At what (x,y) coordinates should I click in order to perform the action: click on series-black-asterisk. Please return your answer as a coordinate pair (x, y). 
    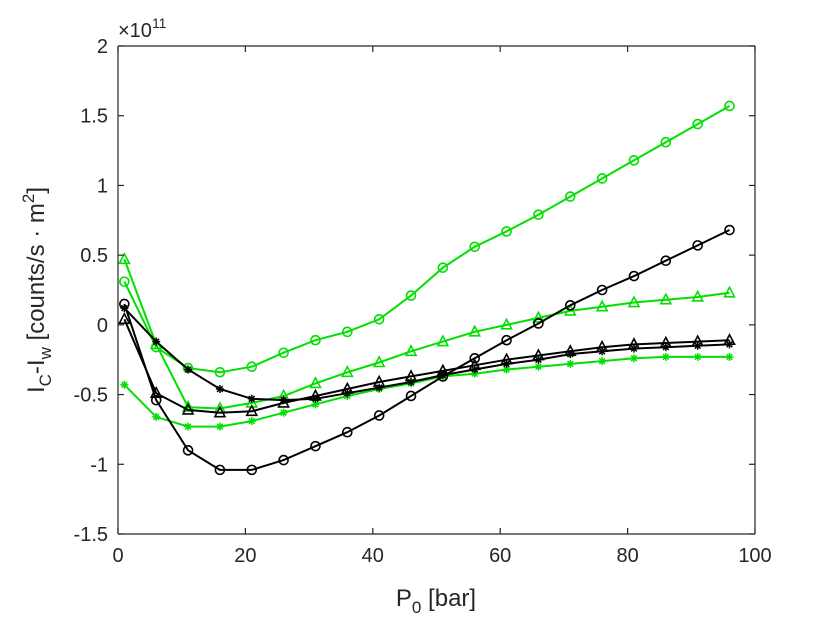
    Looking at the image, I should click on (427, 354).